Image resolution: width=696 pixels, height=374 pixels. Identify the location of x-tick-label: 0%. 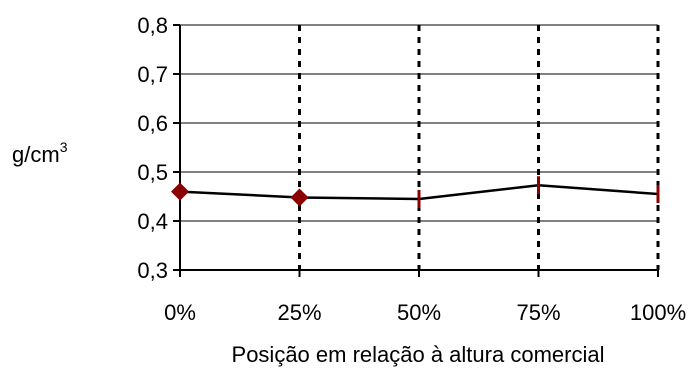
(180, 312).